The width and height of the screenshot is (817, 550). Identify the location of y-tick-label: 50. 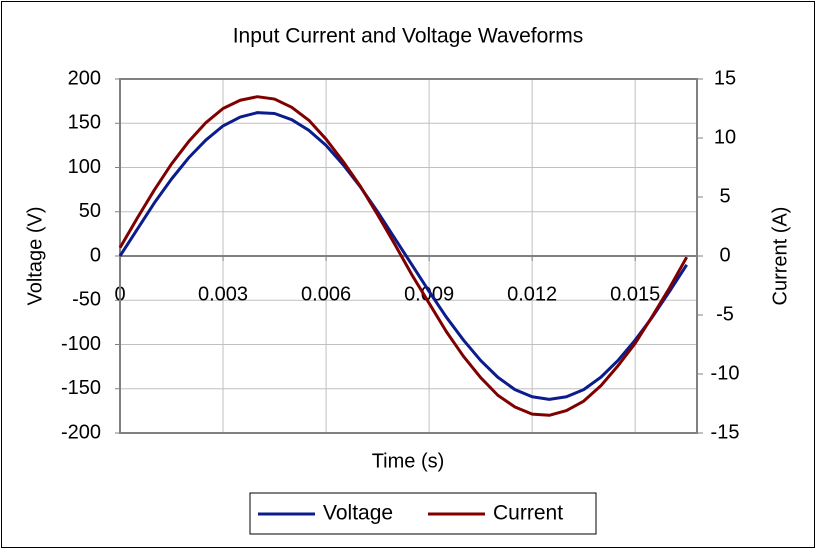
(90, 211).